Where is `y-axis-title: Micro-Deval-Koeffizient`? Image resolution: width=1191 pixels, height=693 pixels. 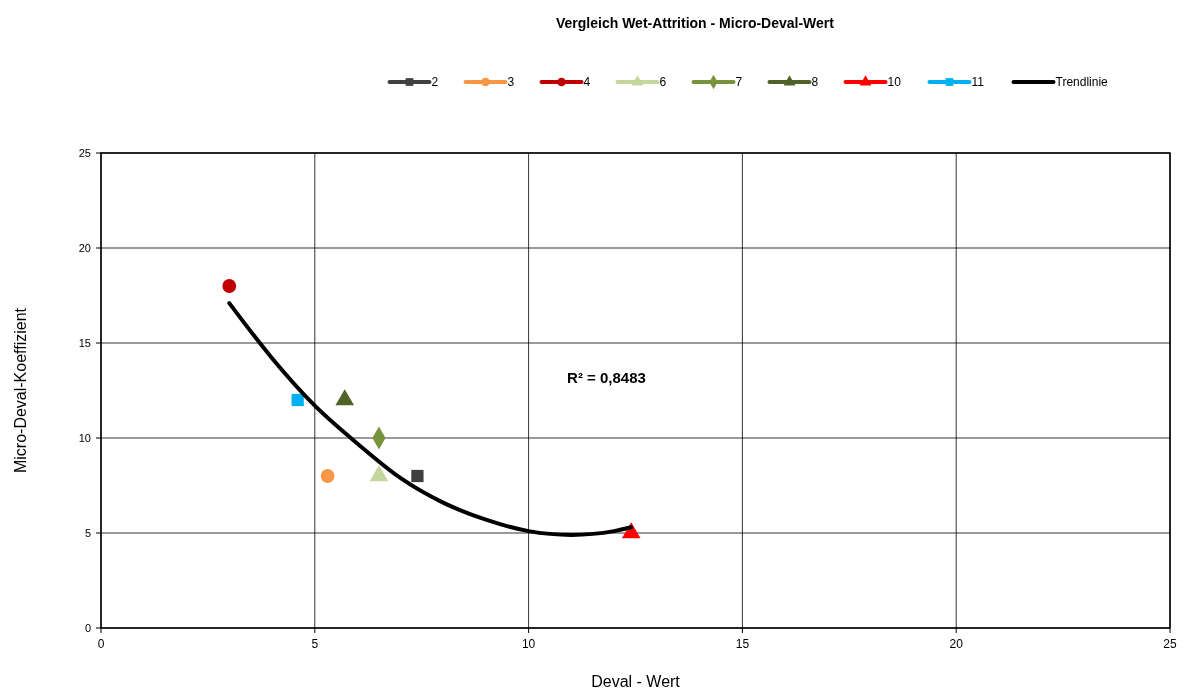 y-axis-title: Micro-Deval-Koeffizient is located at coordinates (20, 390).